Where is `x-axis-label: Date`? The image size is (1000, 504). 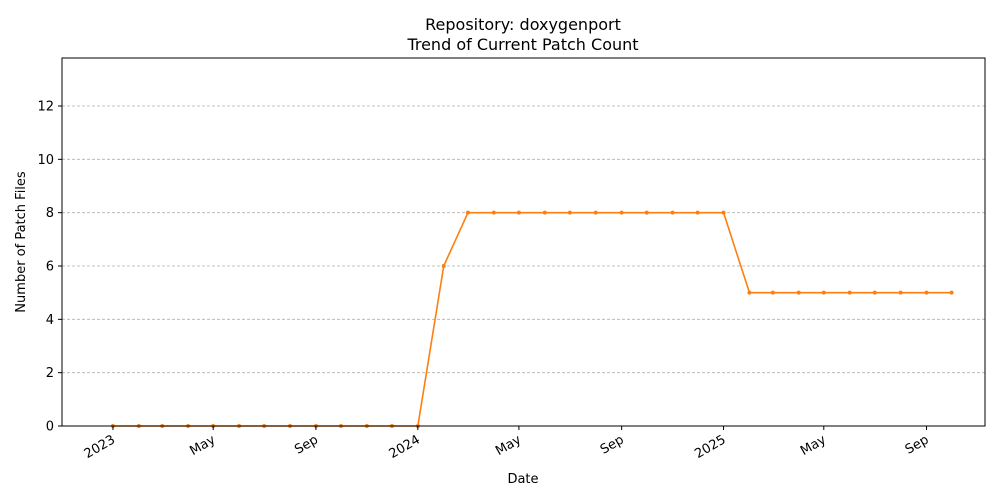
x-axis-label: Date is located at coordinates (522, 479).